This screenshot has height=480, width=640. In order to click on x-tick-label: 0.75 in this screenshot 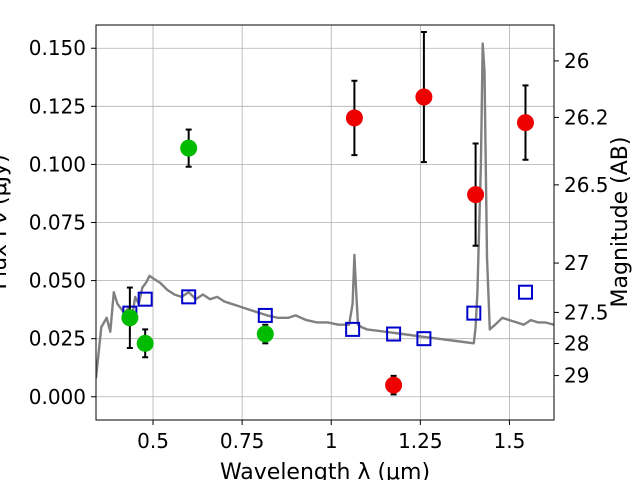, I will do `click(242, 441)`.